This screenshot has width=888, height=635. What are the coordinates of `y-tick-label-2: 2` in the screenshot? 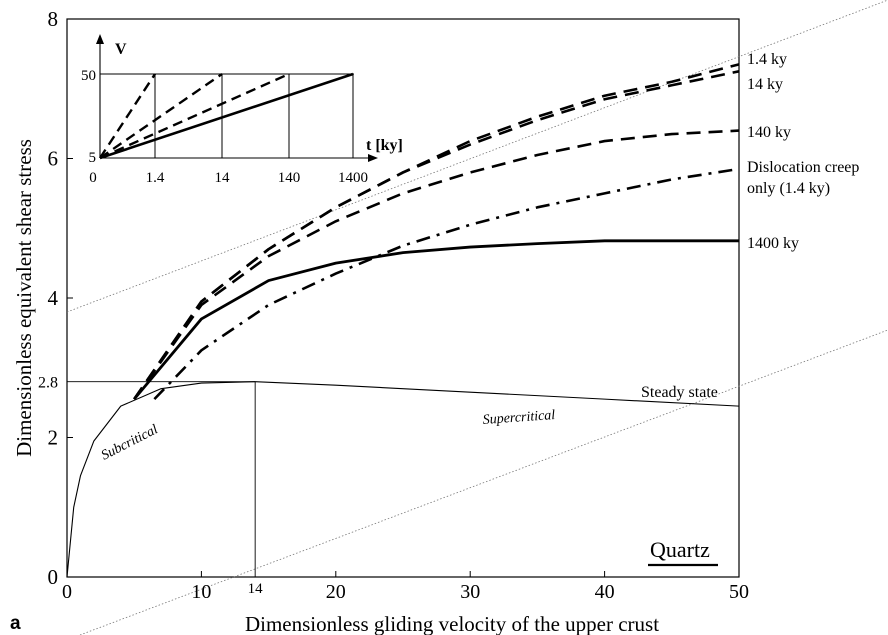 It's located at (53, 438).